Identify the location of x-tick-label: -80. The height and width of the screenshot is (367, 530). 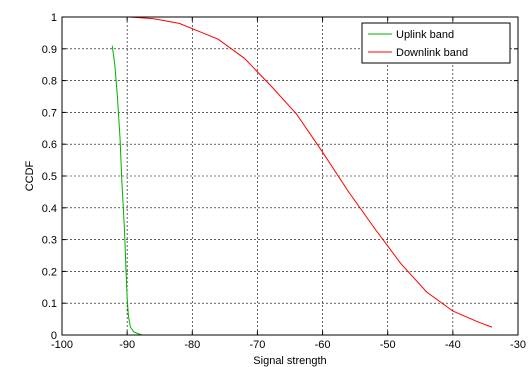
(192, 345).